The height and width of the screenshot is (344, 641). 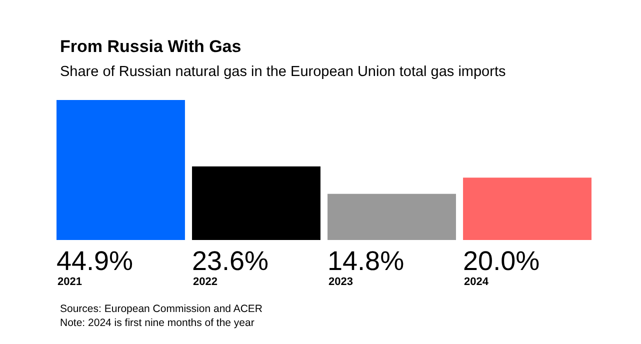 I want to click on x-tick-label: 2021, so click(x=70, y=282).